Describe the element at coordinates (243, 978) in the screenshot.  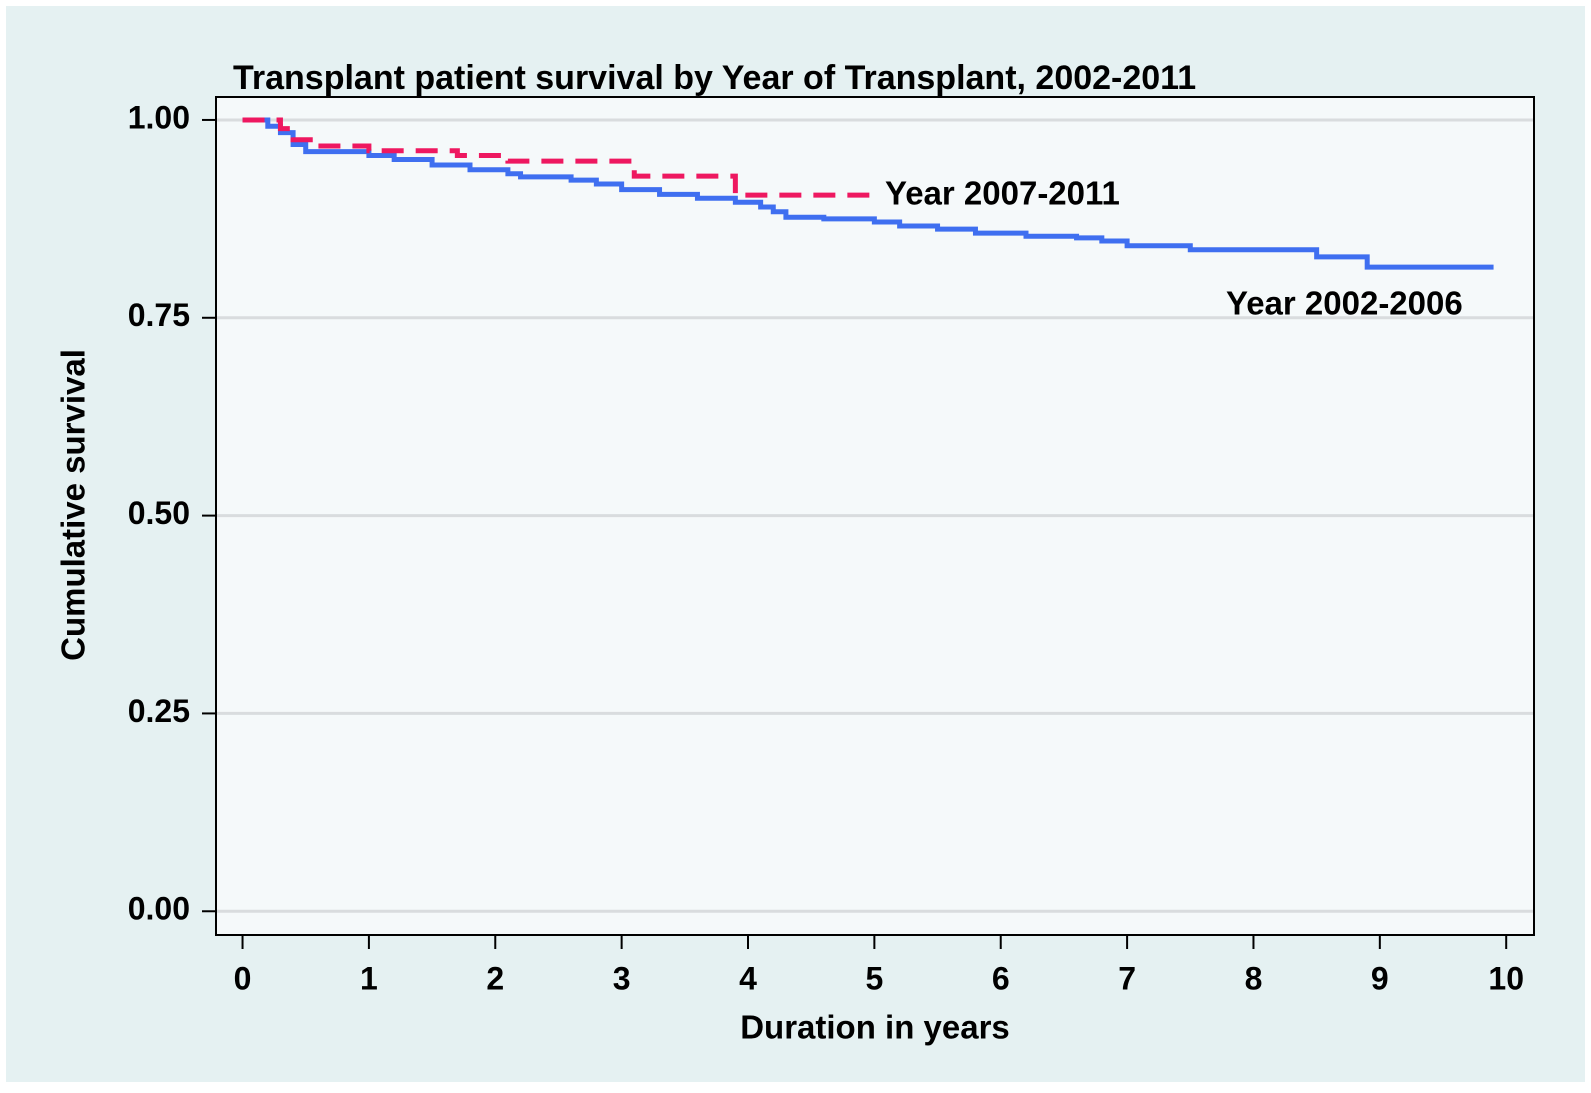
I see `x-tick-label: 0` at that location.